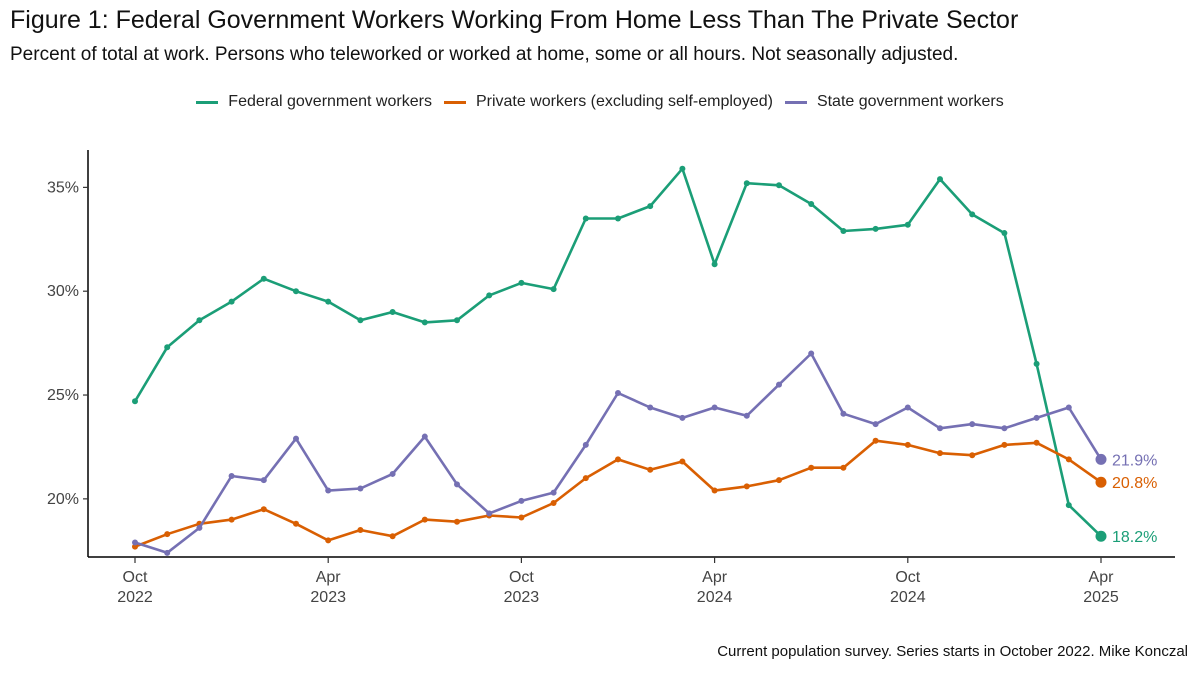  Describe the element at coordinates (63, 499) in the screenshot. I see `y-tick-label: 20%` at that location.